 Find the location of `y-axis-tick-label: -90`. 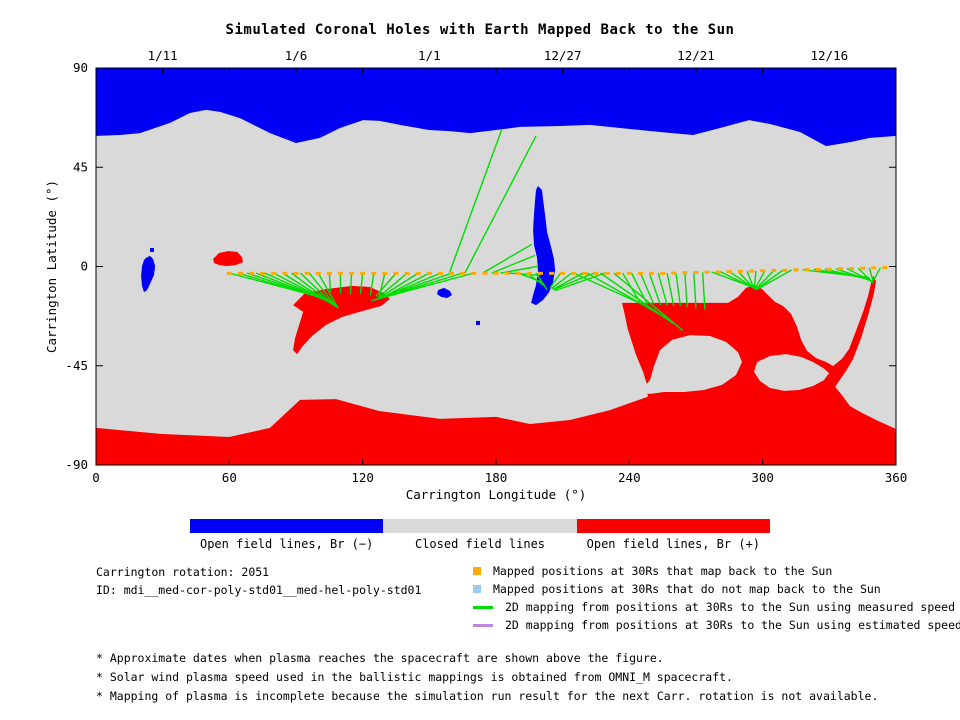

y-axis-tick-label: -90 is located at coordinates (76, 464).